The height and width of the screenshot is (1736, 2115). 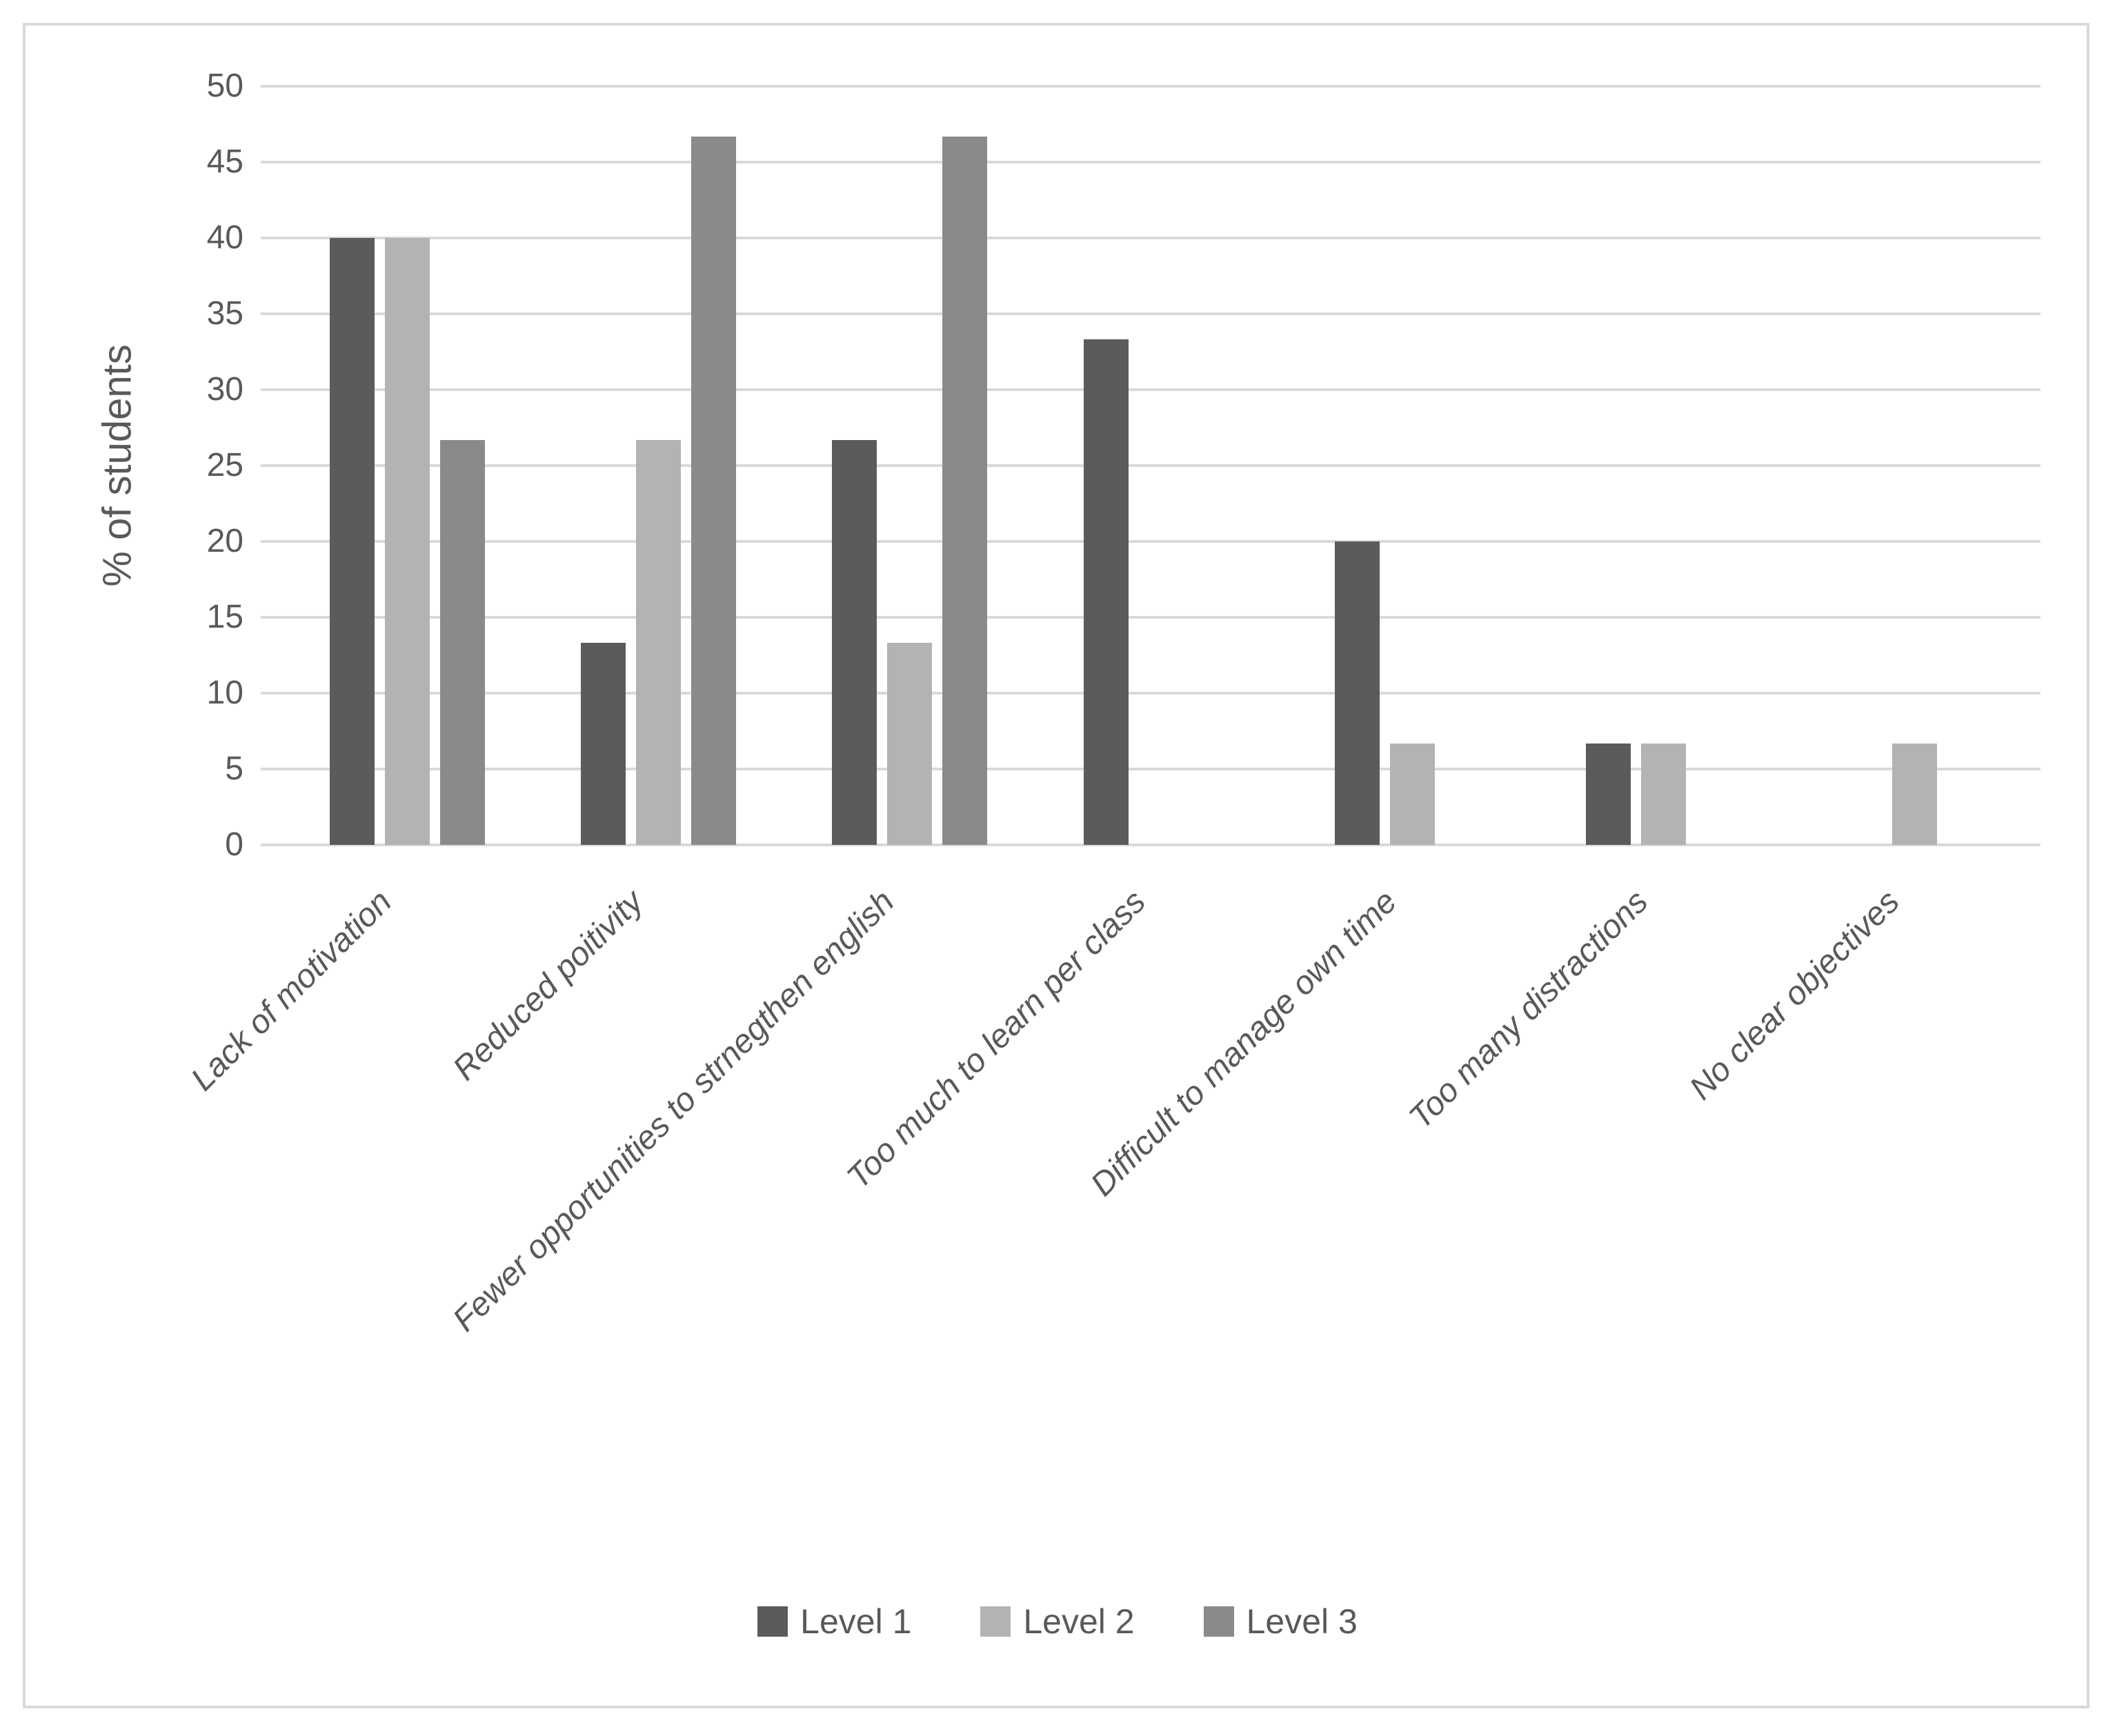 What do you see at coordinates (225, 161) in the screenshot?
I see `y-tick-label-45: 45` at bounding box center [225, 161].